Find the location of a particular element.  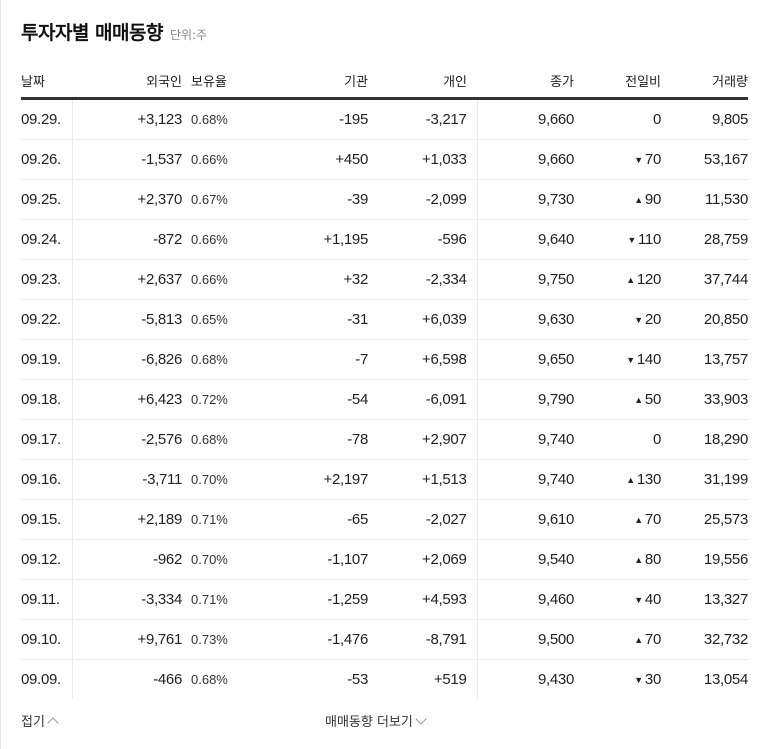

cell-individual: -6,091 is located at coordinates (423, 399).